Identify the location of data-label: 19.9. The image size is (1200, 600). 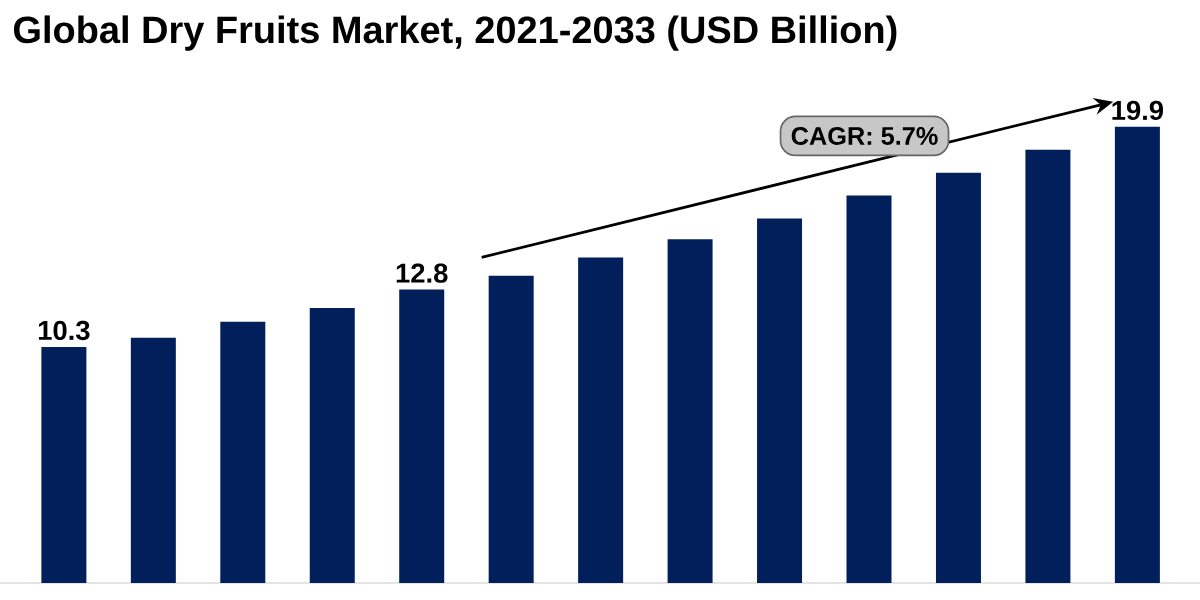
(1138, 110).